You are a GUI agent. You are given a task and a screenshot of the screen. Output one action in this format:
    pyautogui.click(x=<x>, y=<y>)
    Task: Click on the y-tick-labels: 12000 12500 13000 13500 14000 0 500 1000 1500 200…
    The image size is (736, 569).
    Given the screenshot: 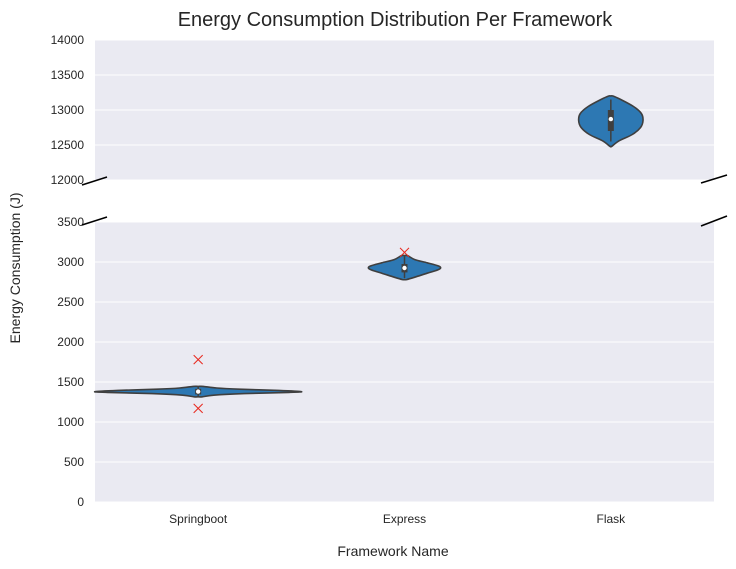 What is the action you would take?
    pyautogui.click(x=68, y=271)
    